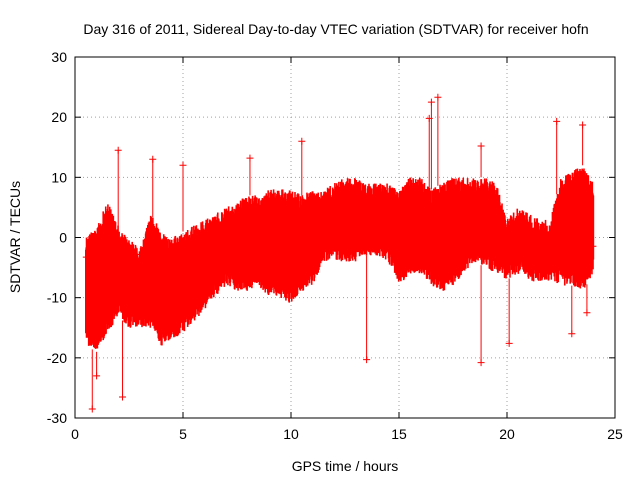 The image size is (640, 480). What do you see at coordinates (399, 434) in the screenshot?
I see `x-tick-label: 15` at bounding box center [399, 434].